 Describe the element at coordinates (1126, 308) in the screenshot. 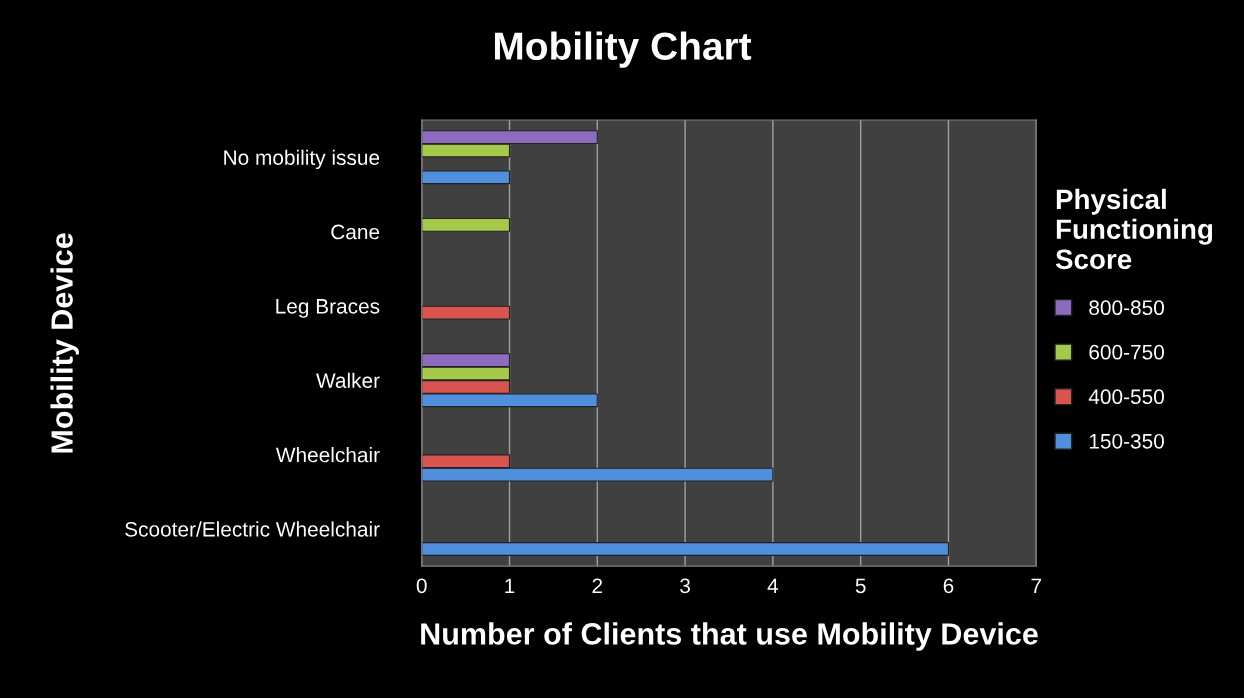

I see `legend-label: 800-850` at that location.